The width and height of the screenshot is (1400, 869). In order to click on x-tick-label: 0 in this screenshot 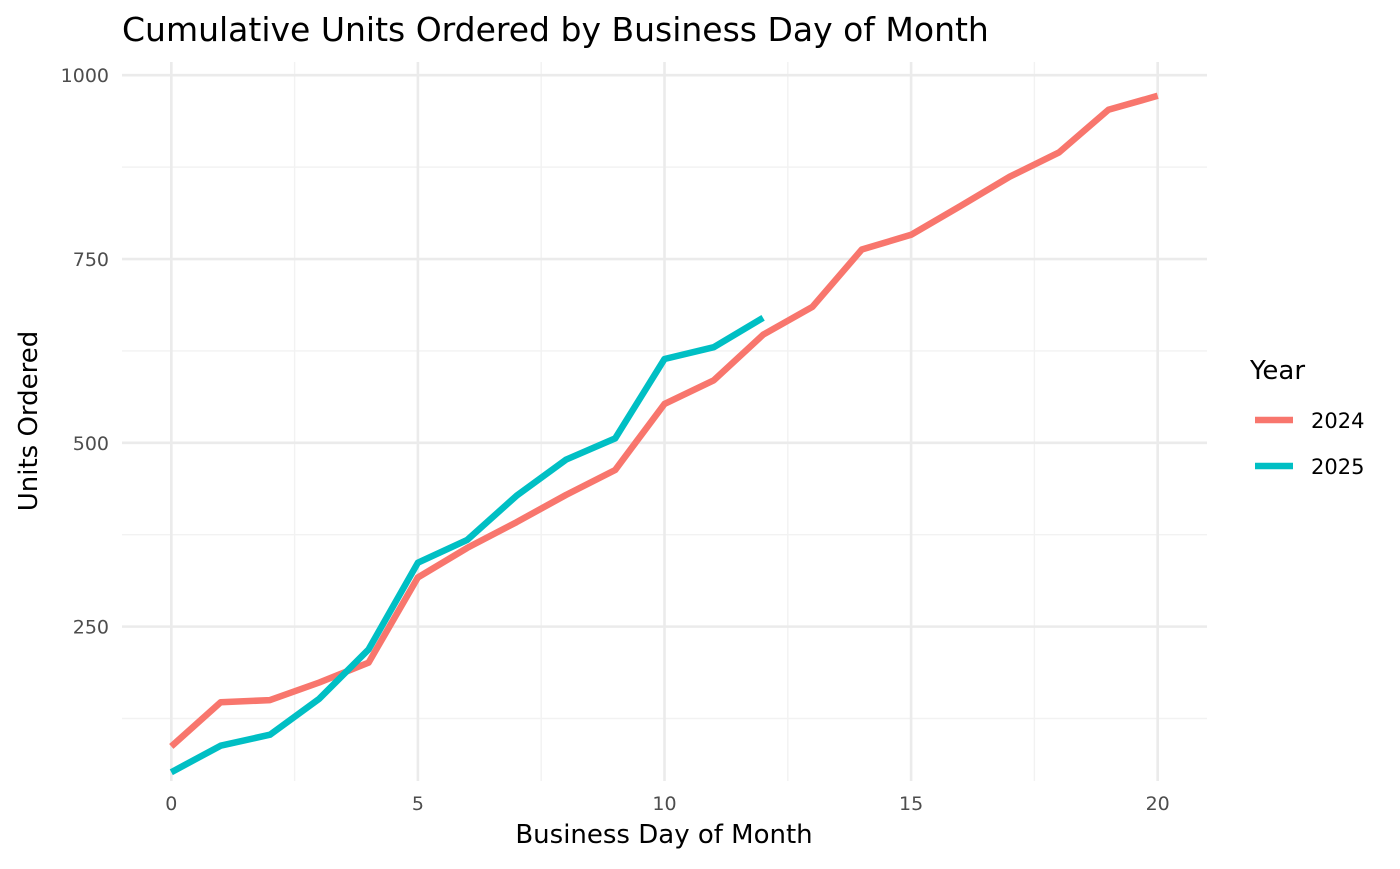, I will do `click(171, 804)`.